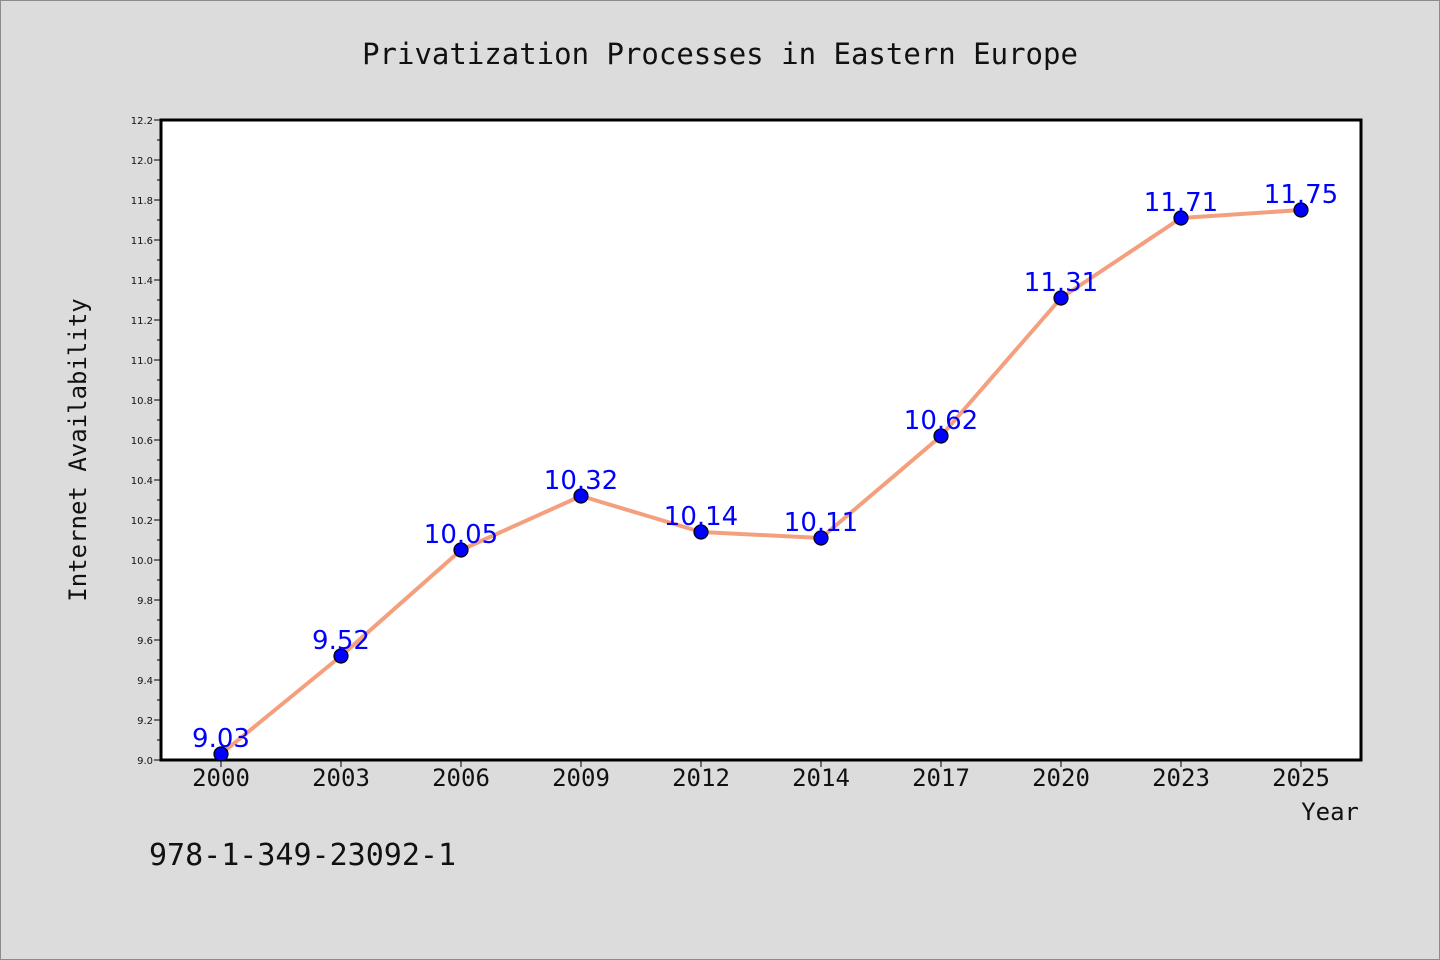  What do you see at coordinates (142, 441) in the screenshot?
I see `y-tick-label: 10.6` at bounding box center [142, 441].